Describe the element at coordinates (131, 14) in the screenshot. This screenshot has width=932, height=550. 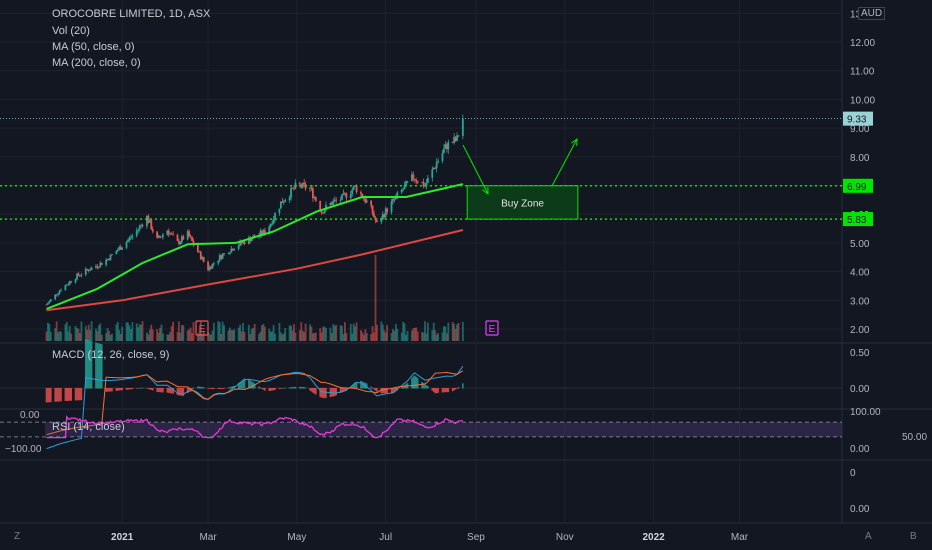
I see `chart-title: OROCOBRE LIMITED, 1D, ASX` at that location.